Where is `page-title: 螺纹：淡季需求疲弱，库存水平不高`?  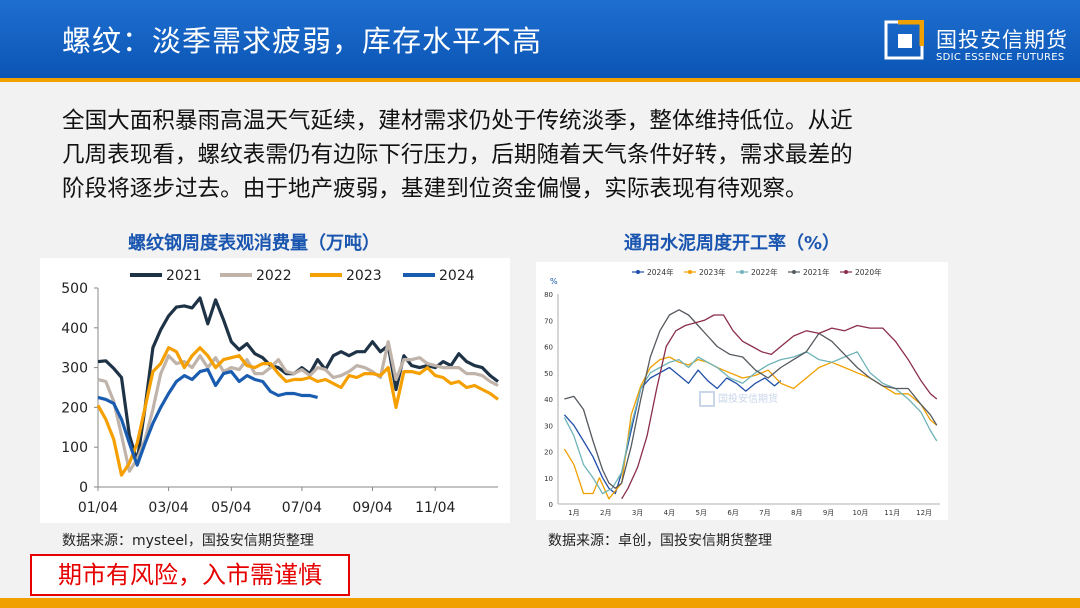
page-title: 螺纹：淡季需求疲弱，库存水平不高 is located at coordinates (302, 41).